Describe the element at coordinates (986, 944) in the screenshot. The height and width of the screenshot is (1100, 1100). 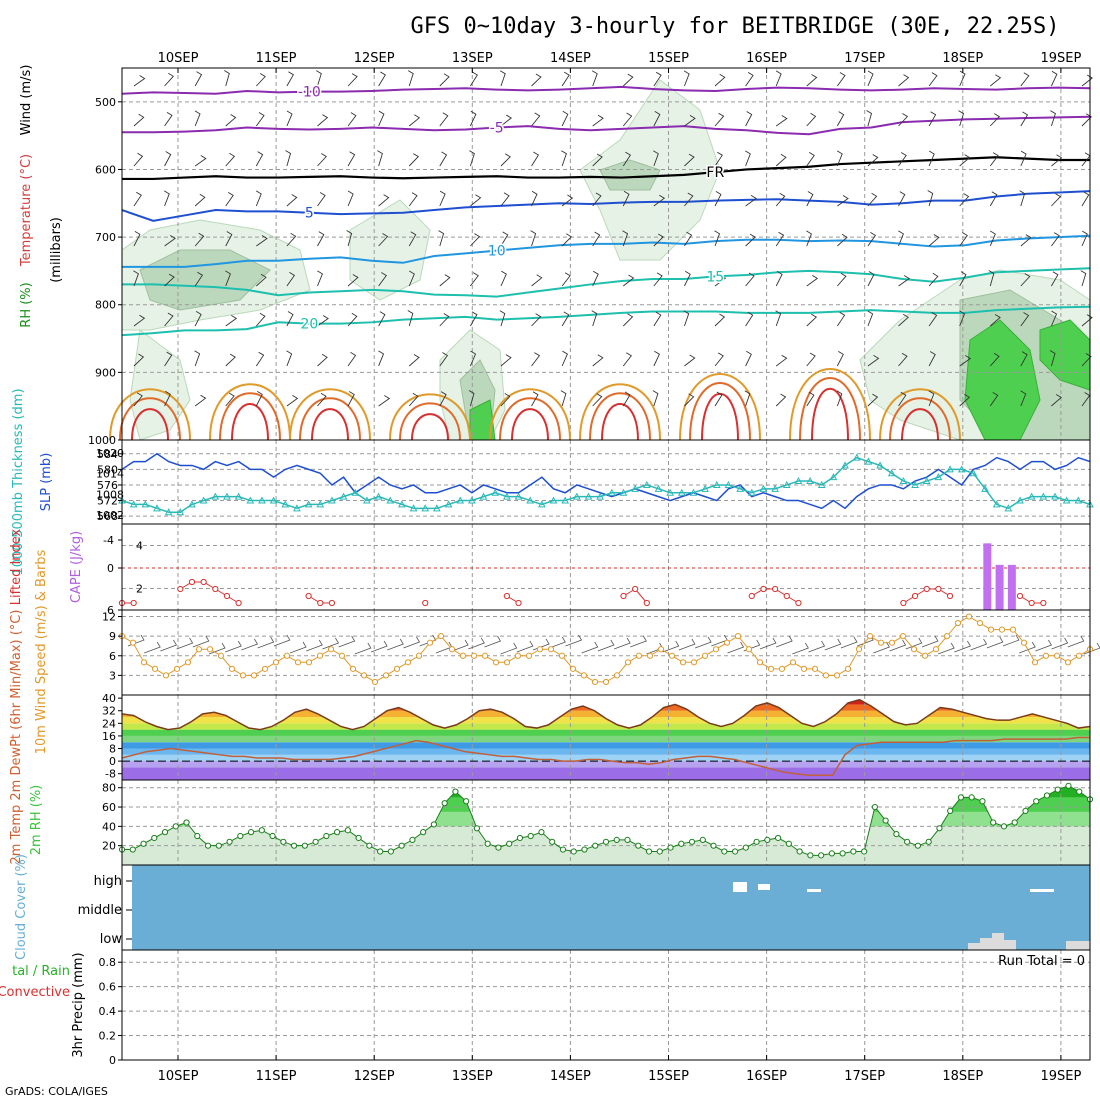
I see `cloud-cover-bar` at that location.